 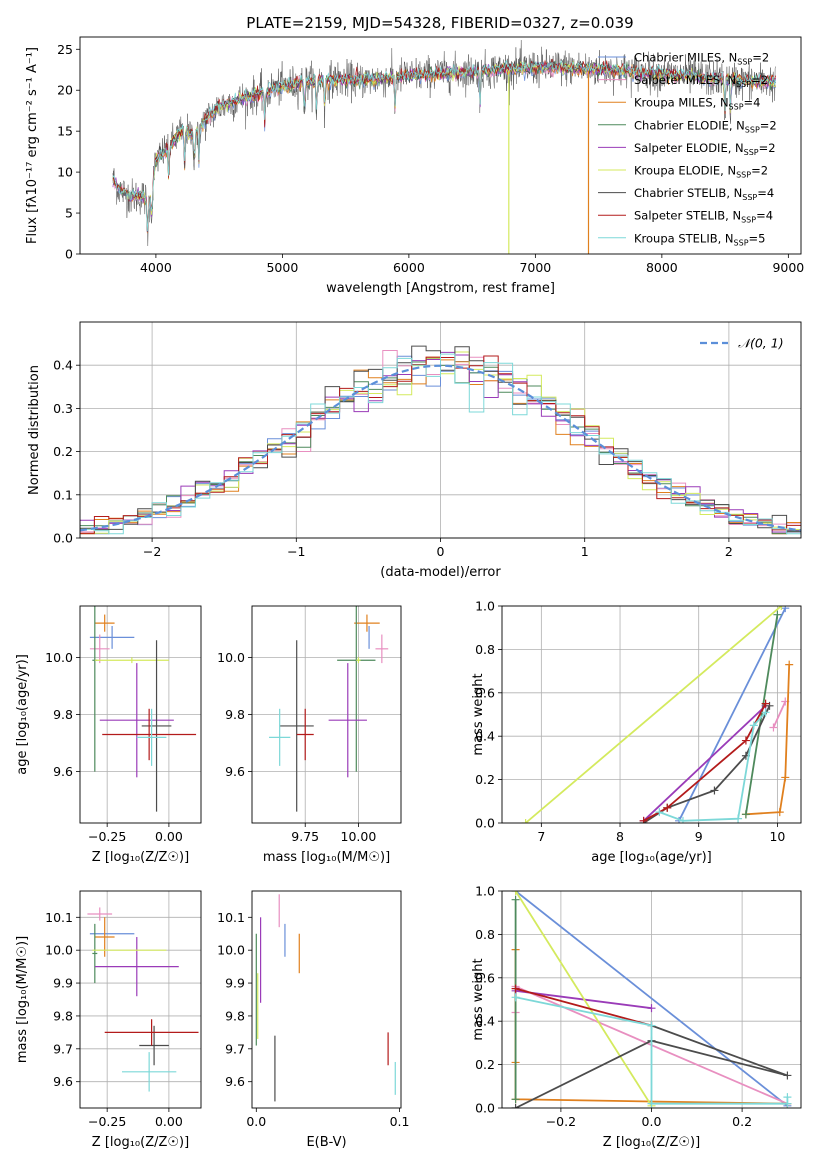 I want to click on legend-label: Kroupa ELODIE, N, so click(x=685, y=171).